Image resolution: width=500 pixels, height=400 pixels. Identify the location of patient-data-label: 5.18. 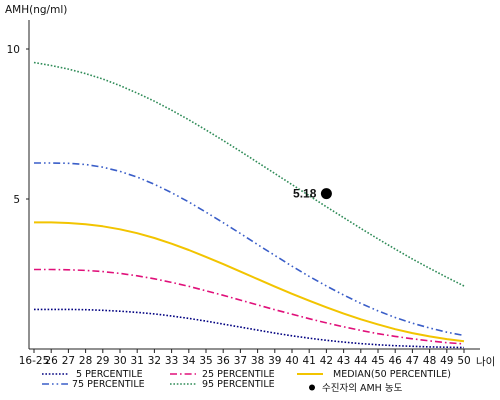
(305, 194).